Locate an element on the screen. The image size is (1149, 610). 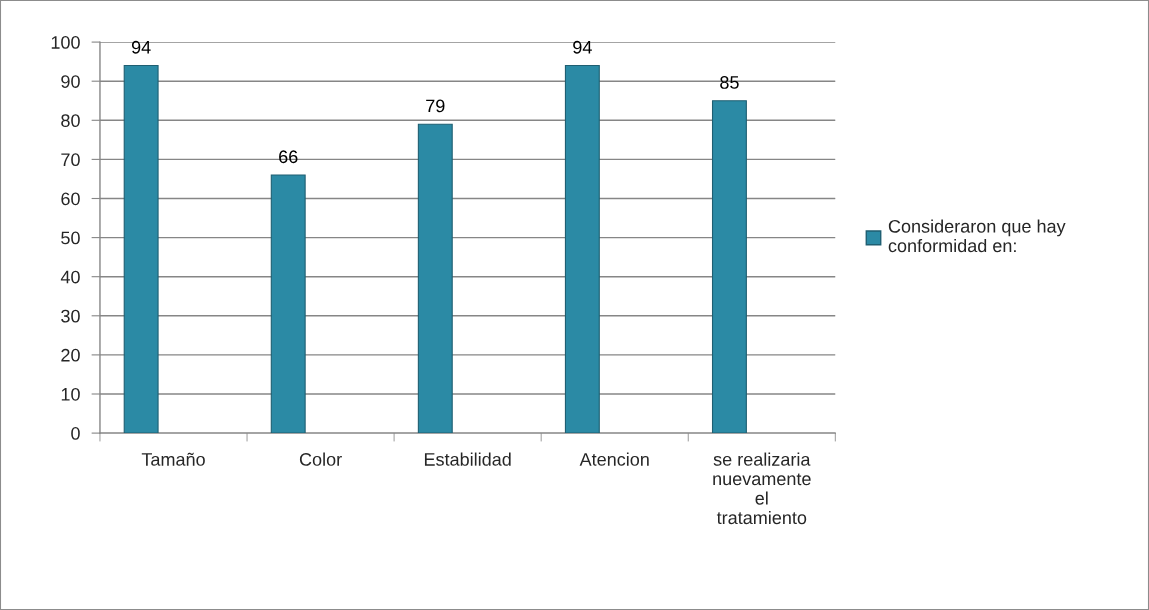
data-label: 66 is located at coordinates (288, 157).